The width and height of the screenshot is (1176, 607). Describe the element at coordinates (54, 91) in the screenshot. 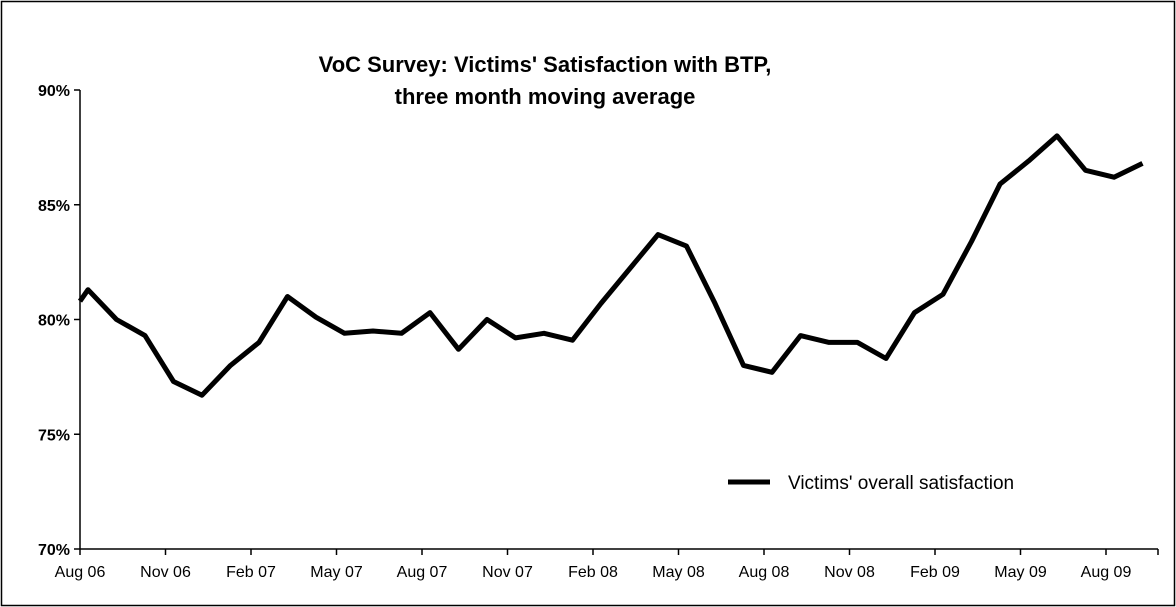

I see `y-tick-label: 90%` at that location.